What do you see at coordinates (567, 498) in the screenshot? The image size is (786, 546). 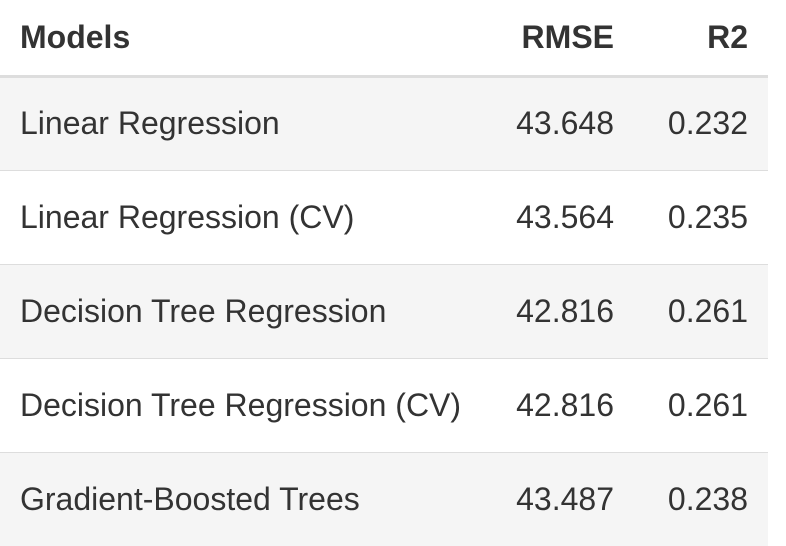 I see `rmse-cell: 43.487` at bounding box center [567, 498].